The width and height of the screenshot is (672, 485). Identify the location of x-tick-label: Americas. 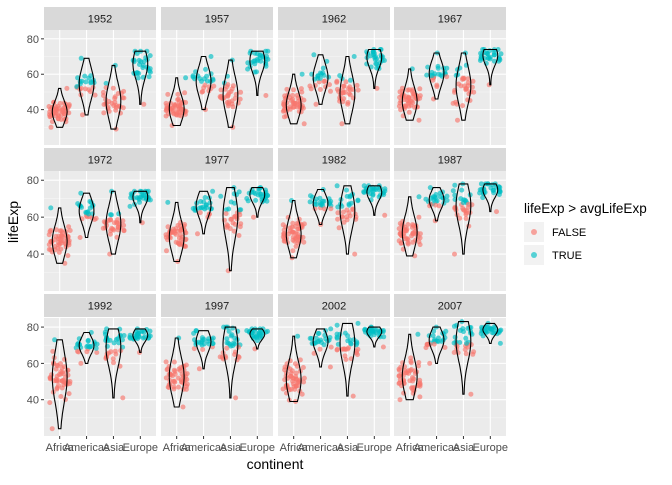
(204, 448).